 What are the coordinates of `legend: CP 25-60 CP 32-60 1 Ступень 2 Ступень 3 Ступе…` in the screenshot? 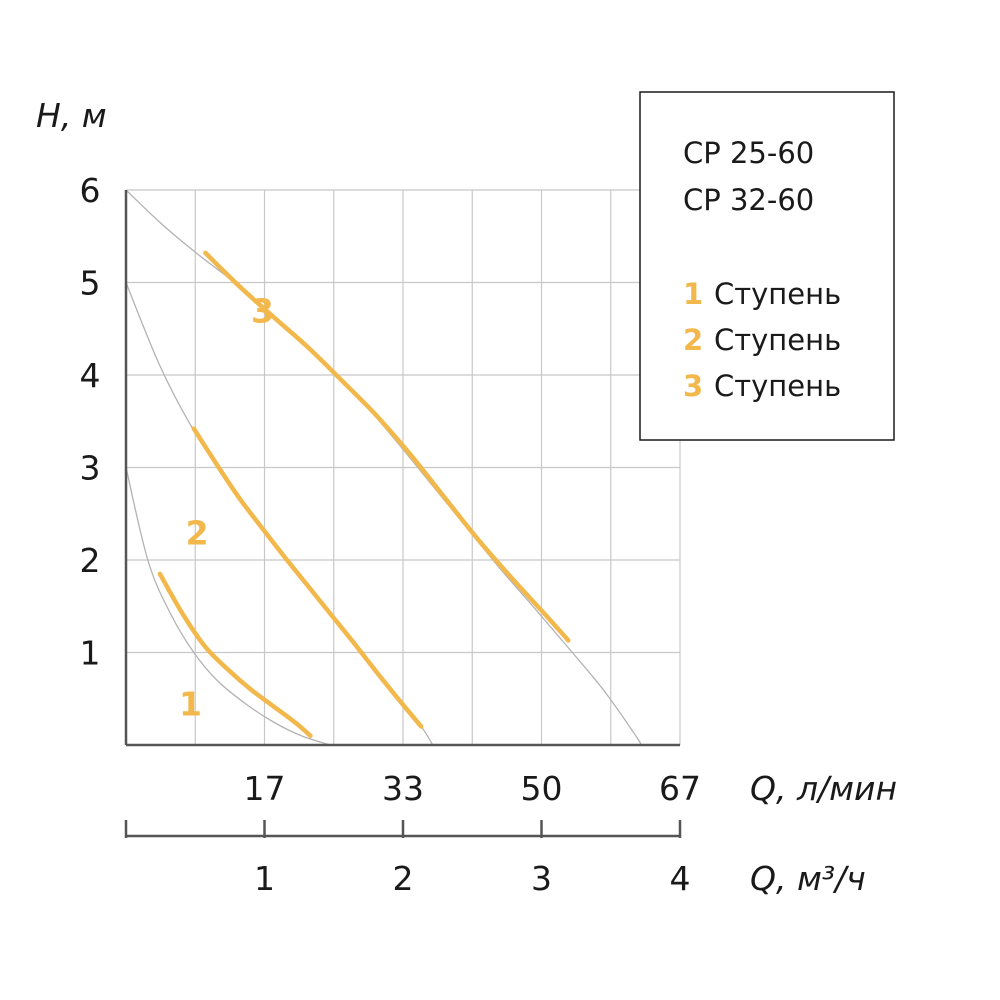 It's located at (767, 266).